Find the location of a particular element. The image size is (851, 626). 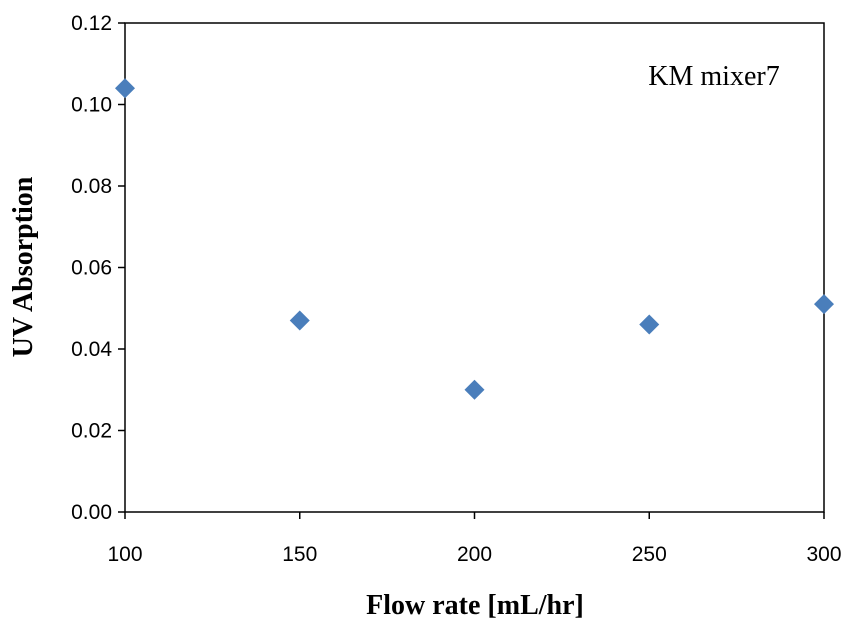

x-tick-label: 150 is located at coordinates (299, 554).